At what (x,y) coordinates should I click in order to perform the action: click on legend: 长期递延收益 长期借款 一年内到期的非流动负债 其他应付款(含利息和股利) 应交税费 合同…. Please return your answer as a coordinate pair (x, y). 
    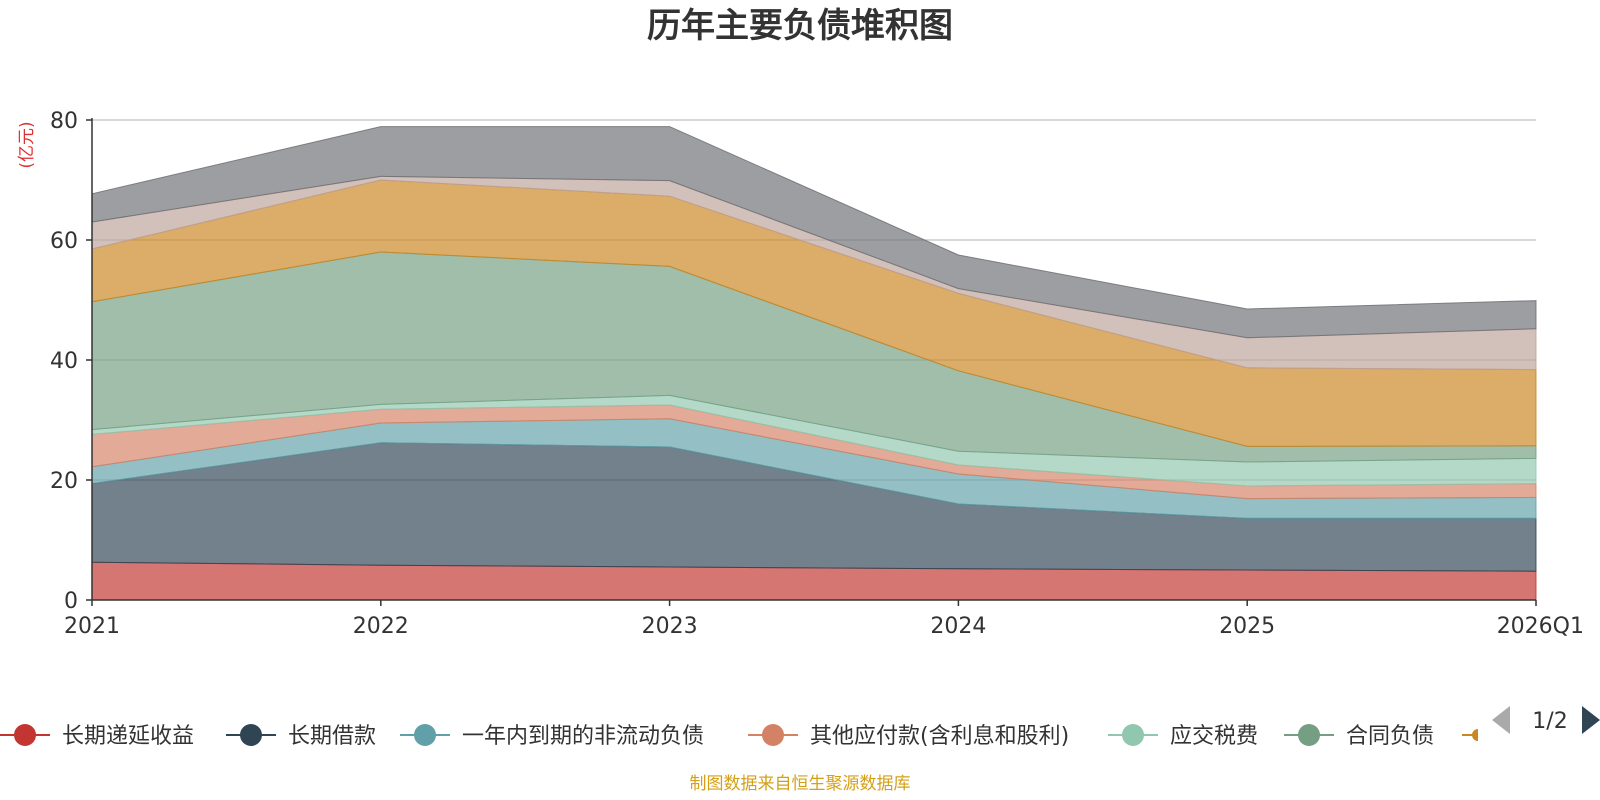
    Looking at the image, I should click on (745, 736).